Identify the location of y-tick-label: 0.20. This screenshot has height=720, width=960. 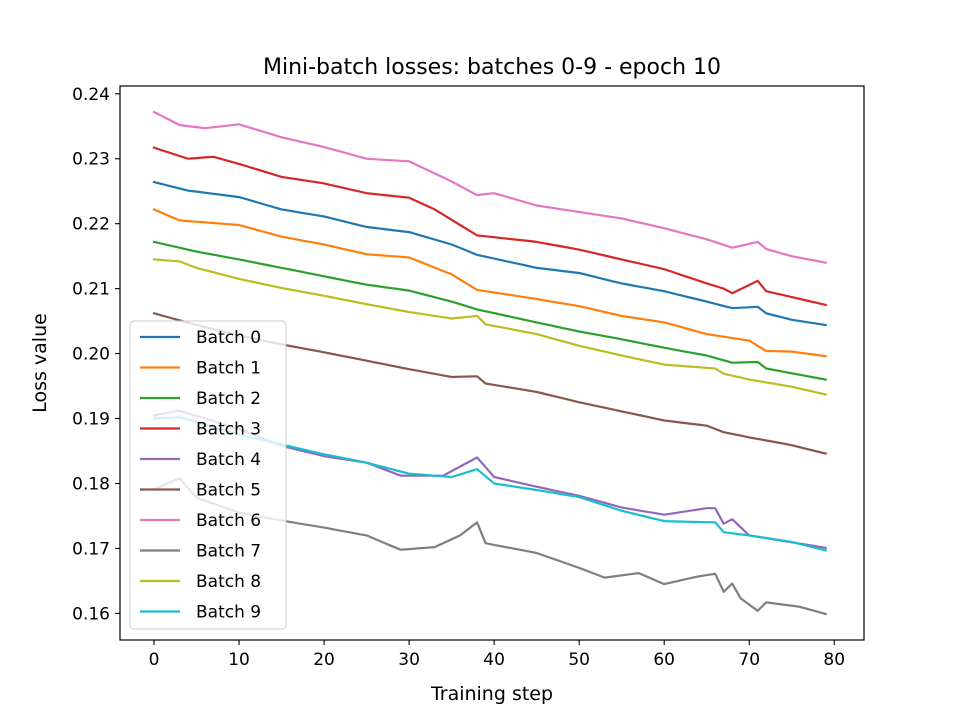
(91, 355).